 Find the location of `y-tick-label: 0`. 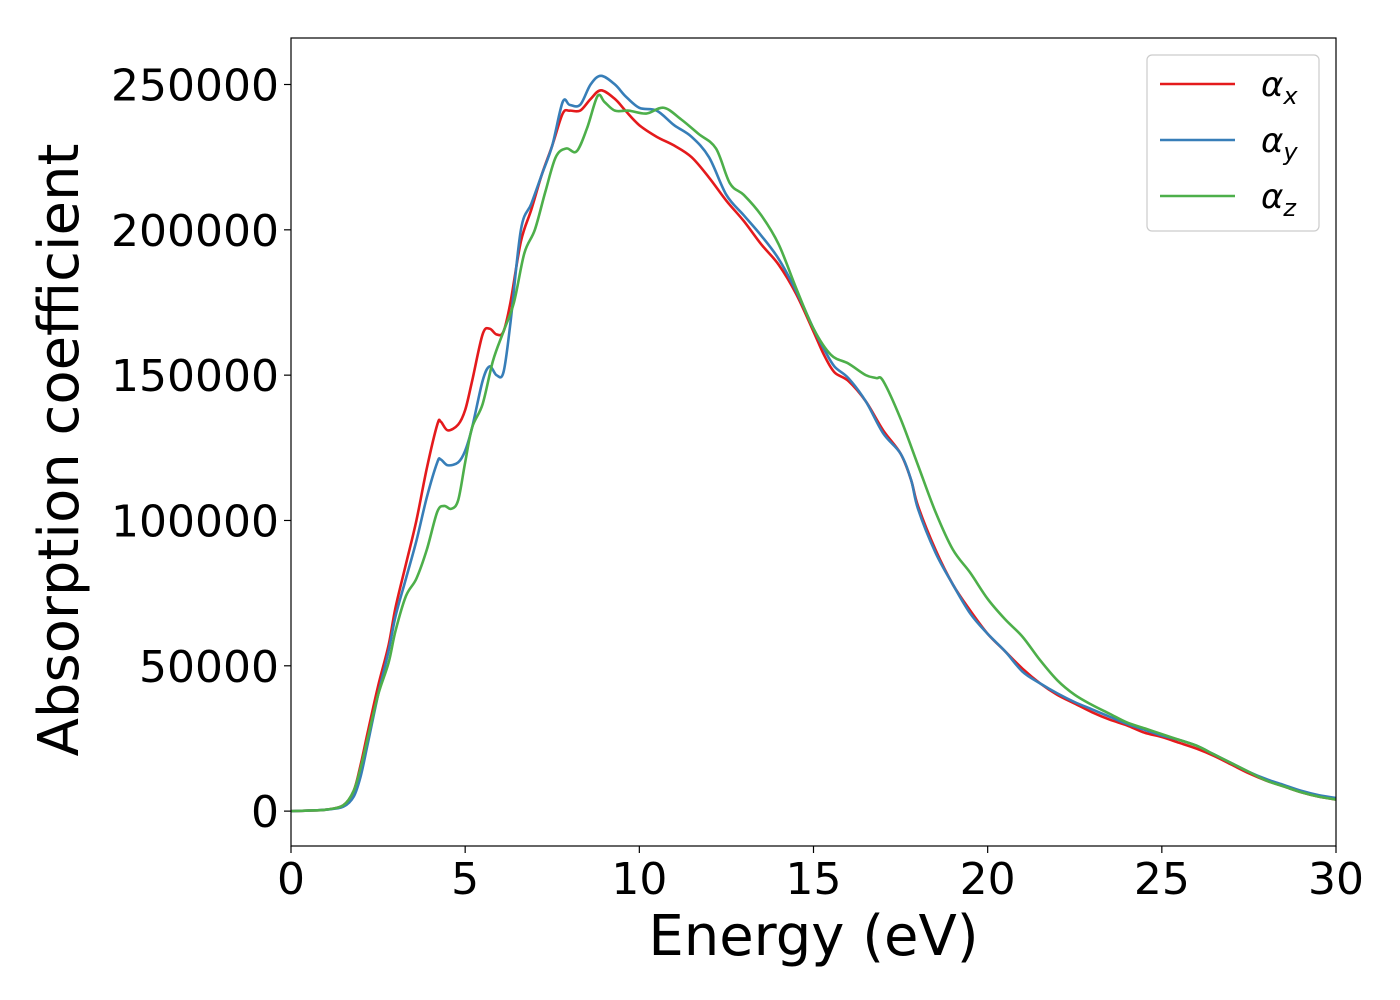

y-tick-label: 0 is located at coordinates (265, 812).